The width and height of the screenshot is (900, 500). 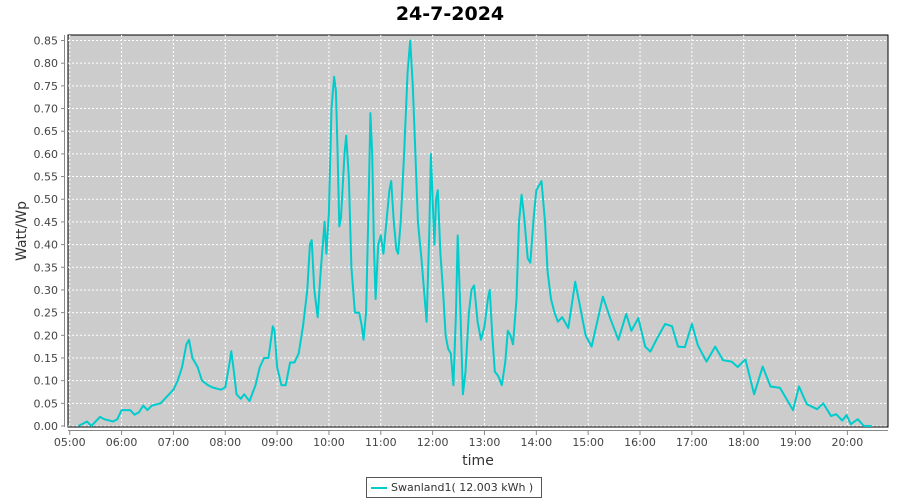 What do you see at coordinates (46, 245) in the screenshot?
I see `y-tick-label: 0.40` at bounding box center [46, 245].